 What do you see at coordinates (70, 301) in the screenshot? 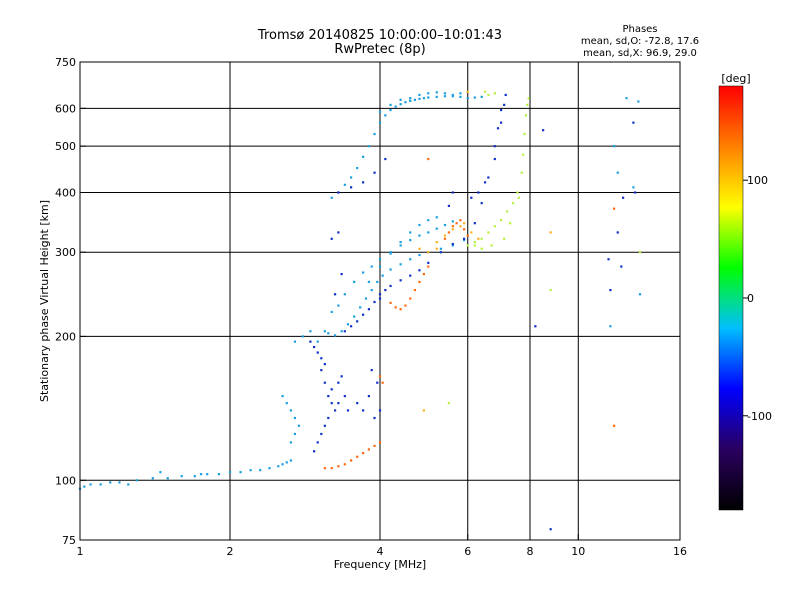
I see `y-axis-ticks: 75 100 200 300 400 500 600 750` at bounding box center [70, 301].